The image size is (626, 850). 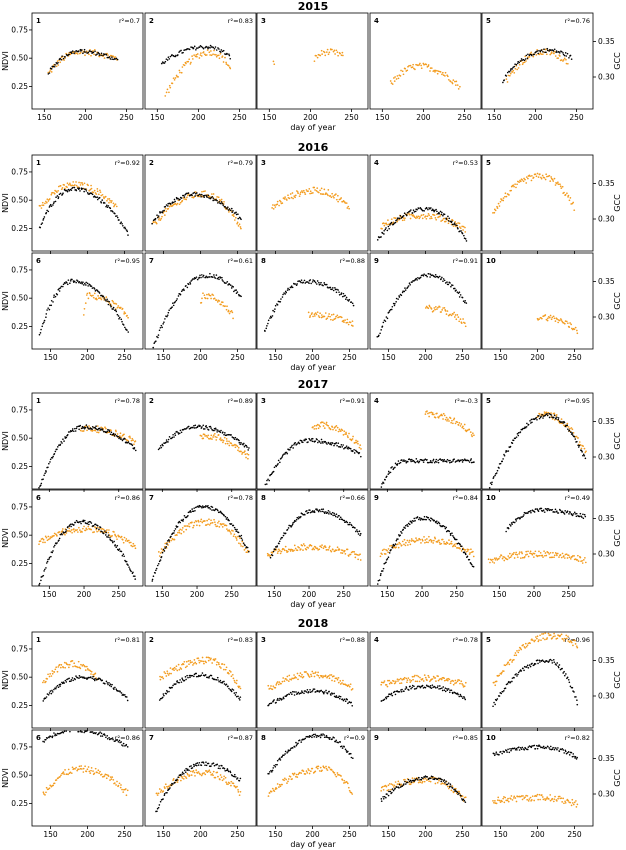 I want to click on r2-label: r²=-0.3, so click(x=466, y=401).